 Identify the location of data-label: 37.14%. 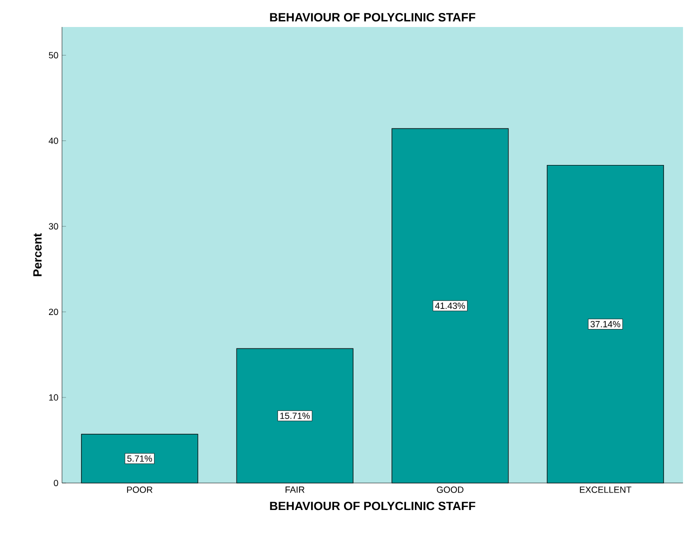
(605, 324).